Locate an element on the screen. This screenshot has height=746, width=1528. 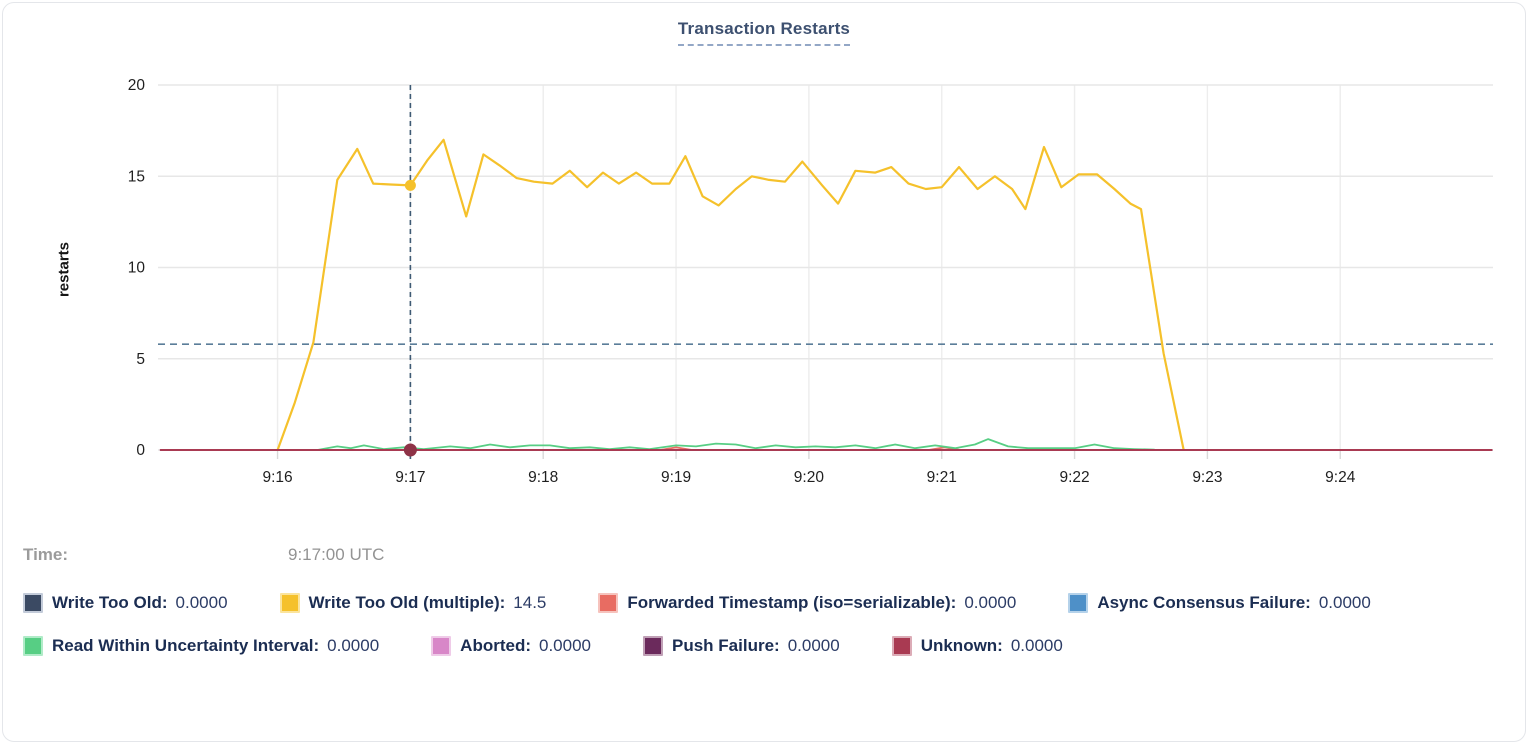
y-tick-label: 5 is located at coordinates (140, 359).